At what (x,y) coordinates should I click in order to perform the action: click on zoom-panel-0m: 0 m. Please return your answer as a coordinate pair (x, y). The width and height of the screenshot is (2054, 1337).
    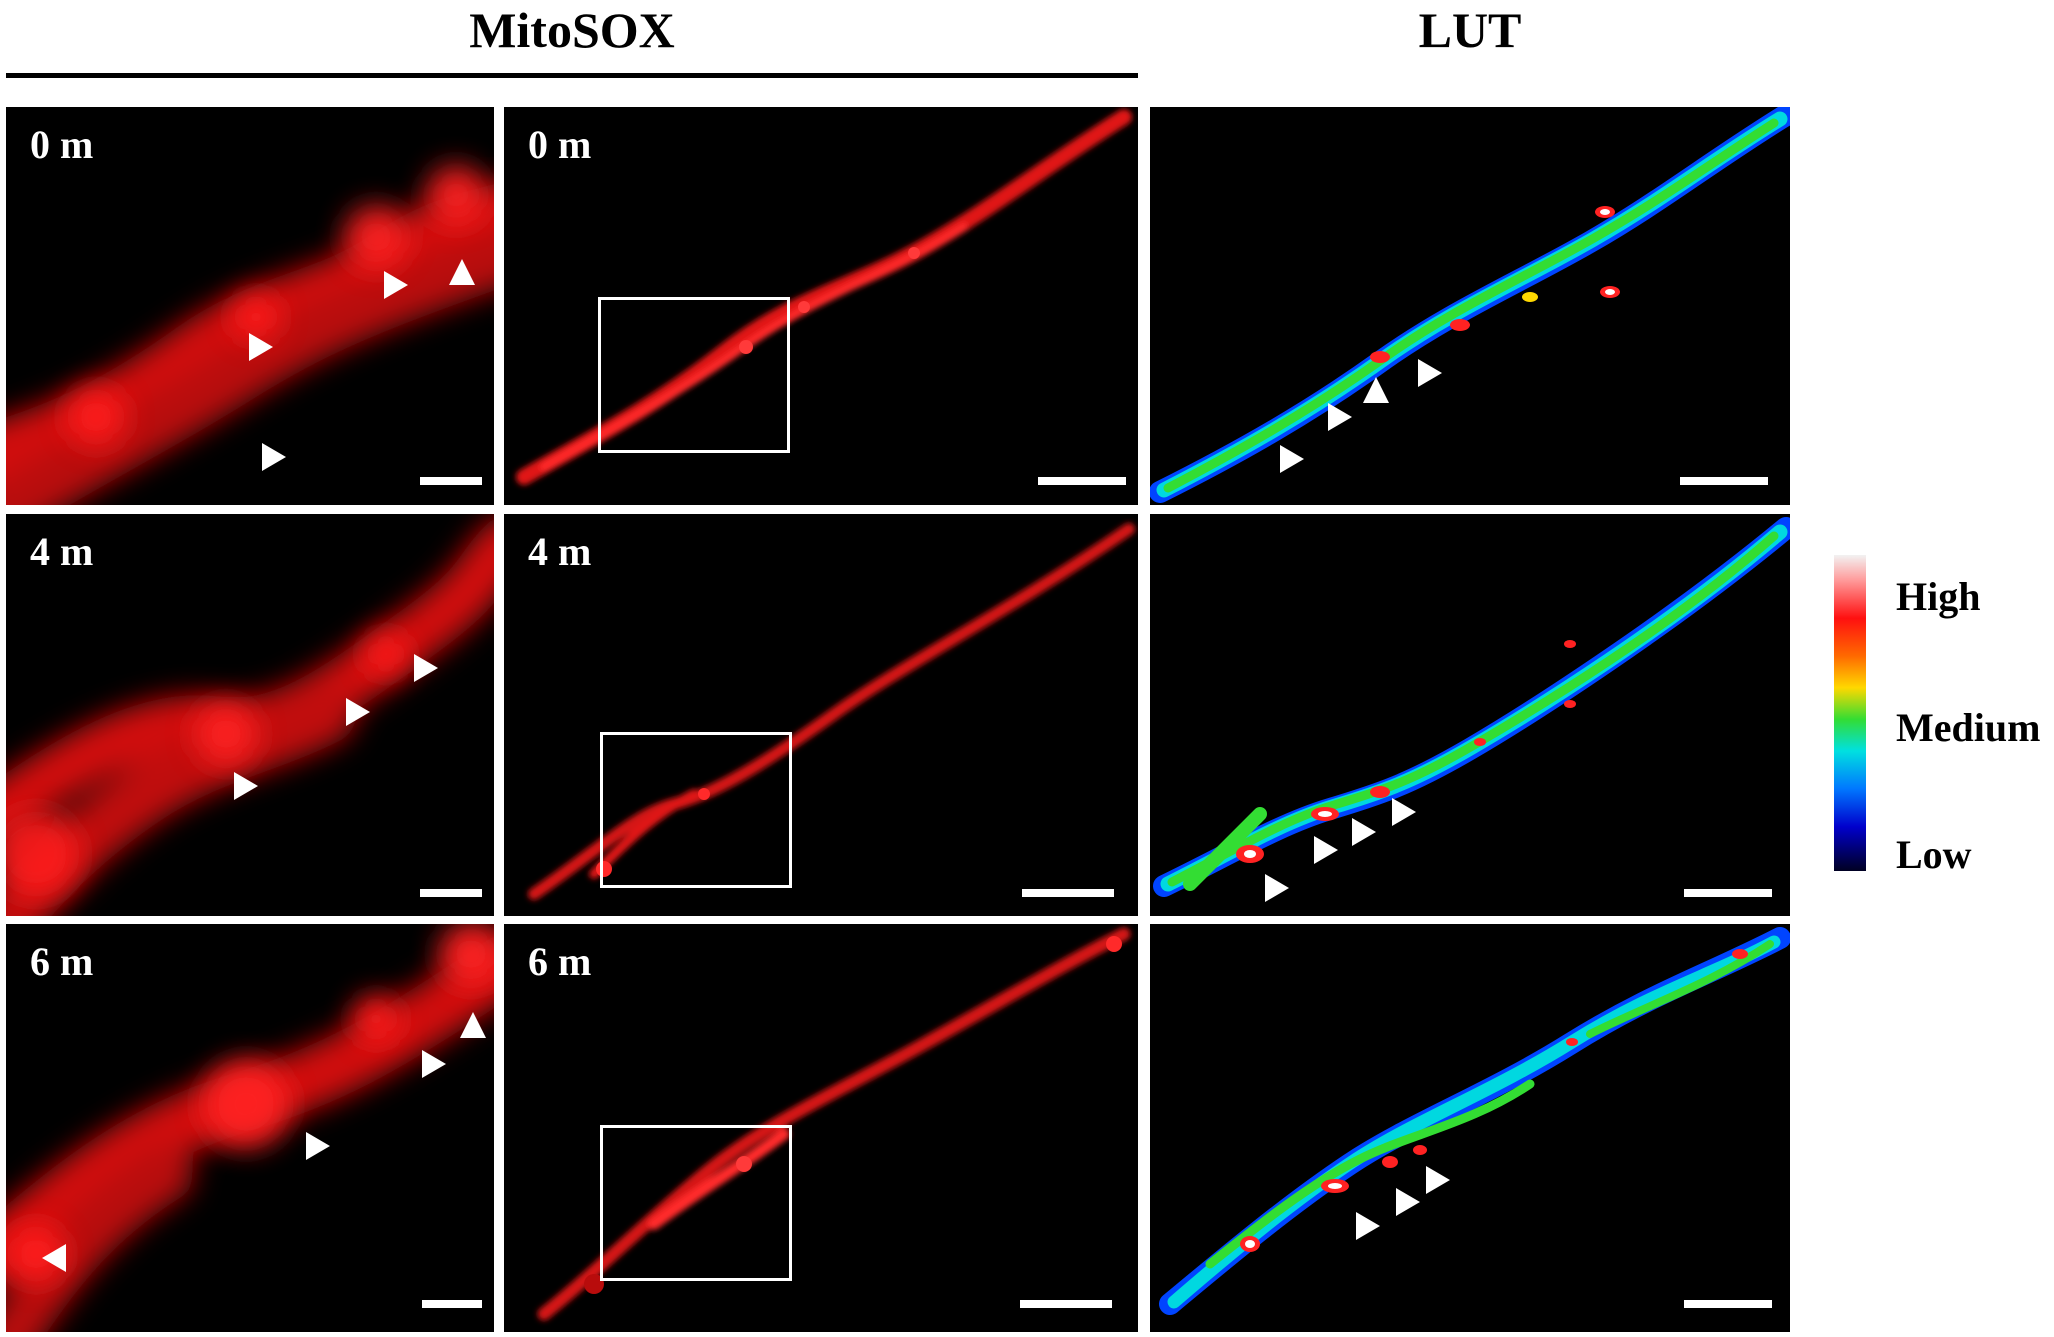
    Looking at the image, I should click on (250, 306).